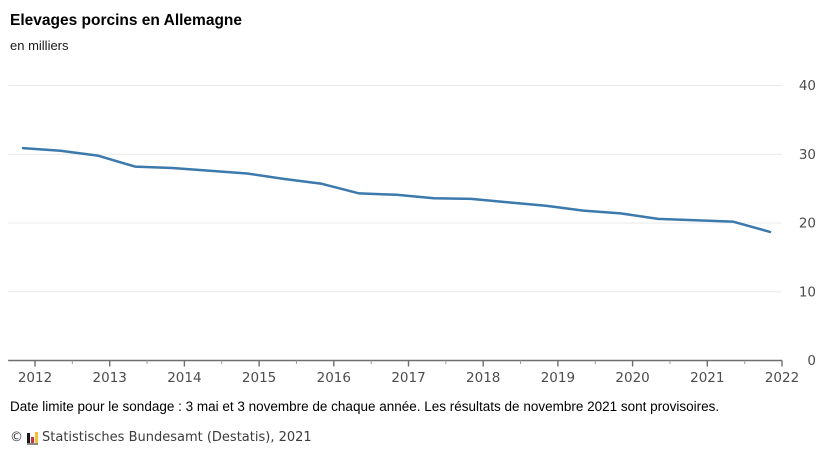 The width and height of the screenshot is (820, 462). I want to click on x-tick-label-2020: 2020, so click(632, 378).